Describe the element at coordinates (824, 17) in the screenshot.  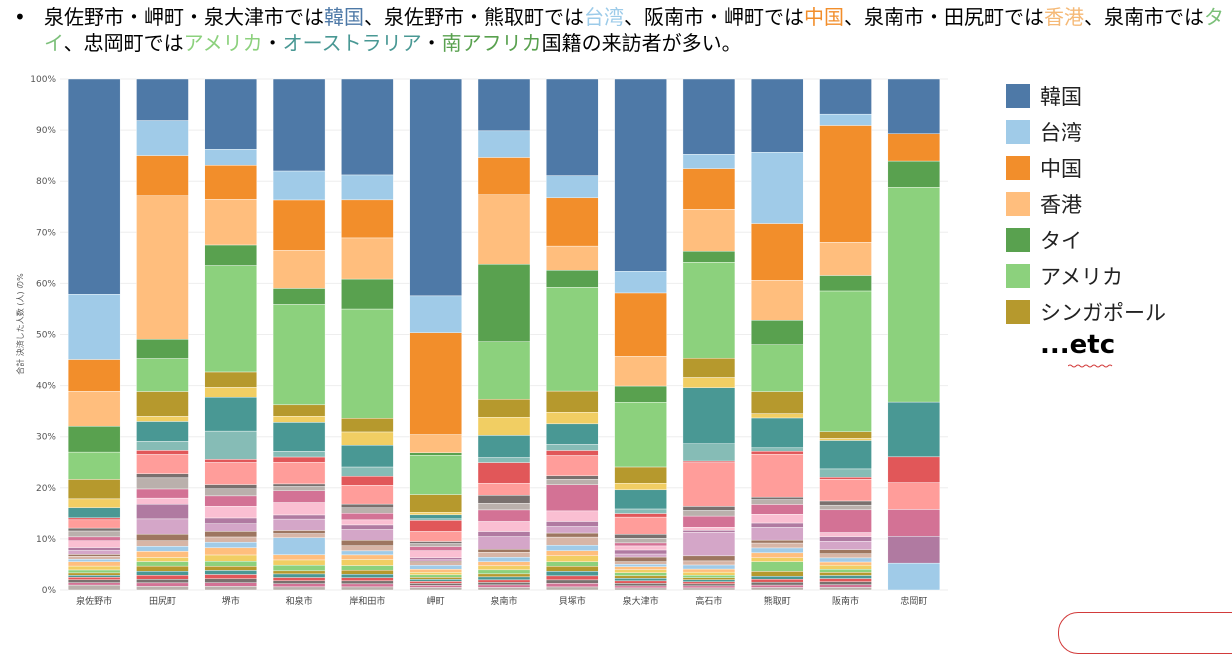
I see `headline-segment: 中国` at that location.